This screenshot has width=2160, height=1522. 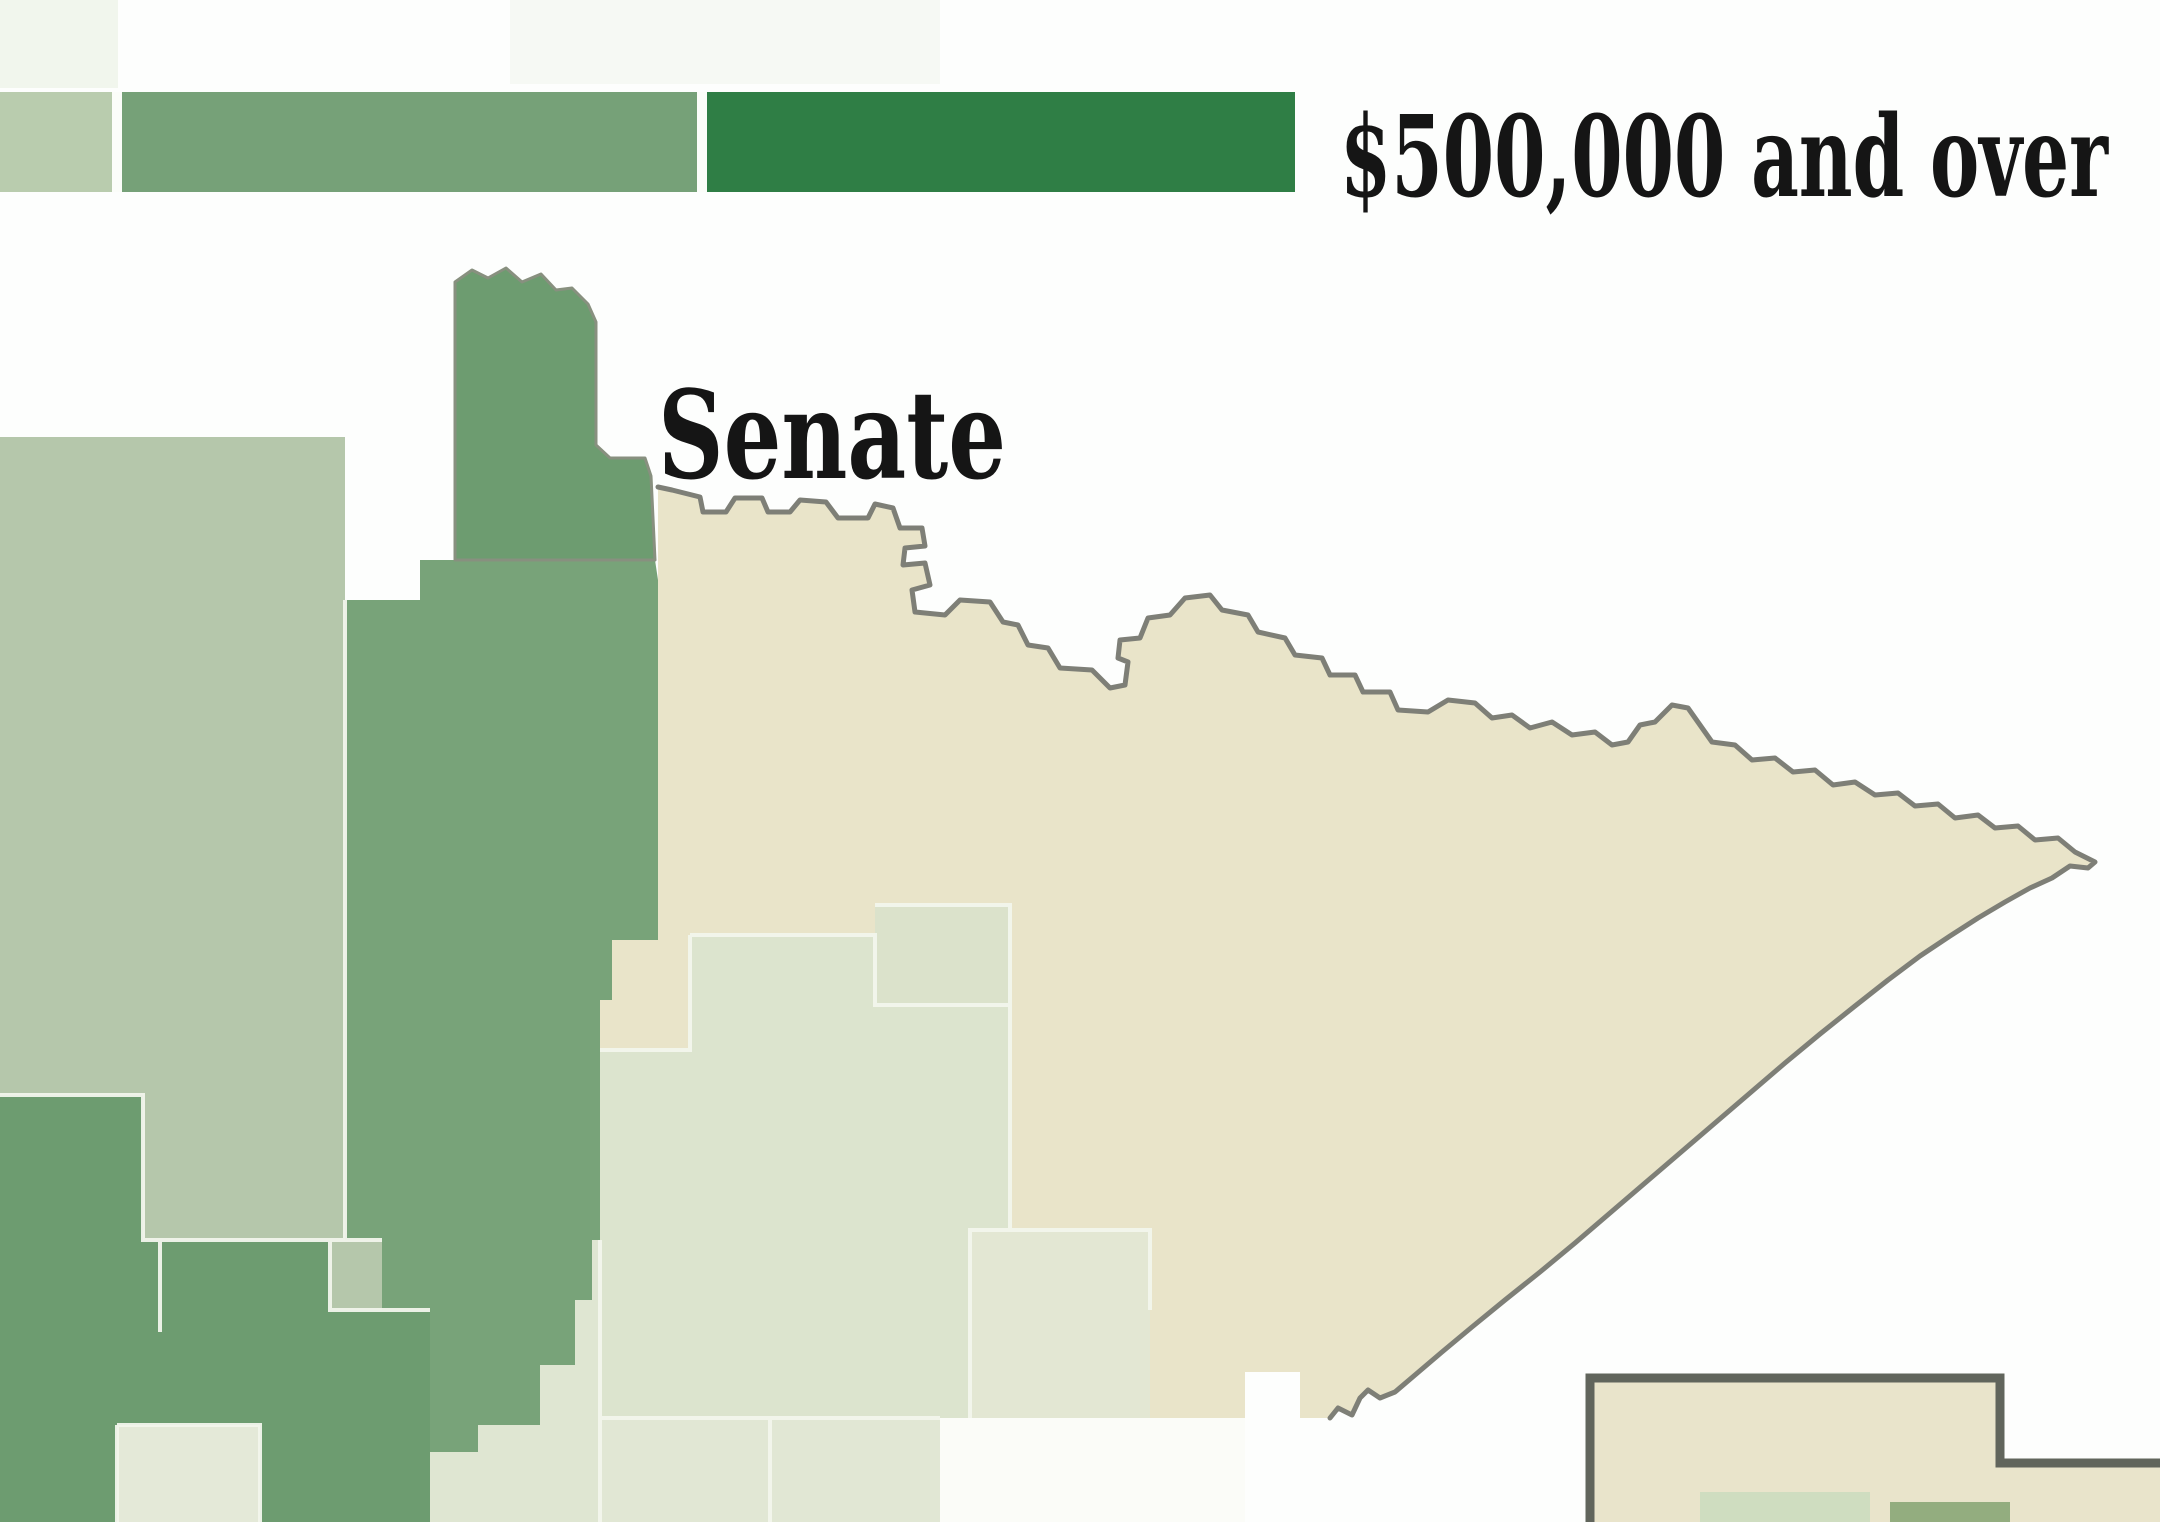 I want to click on inset-border, so click(x=1872, y=1447).